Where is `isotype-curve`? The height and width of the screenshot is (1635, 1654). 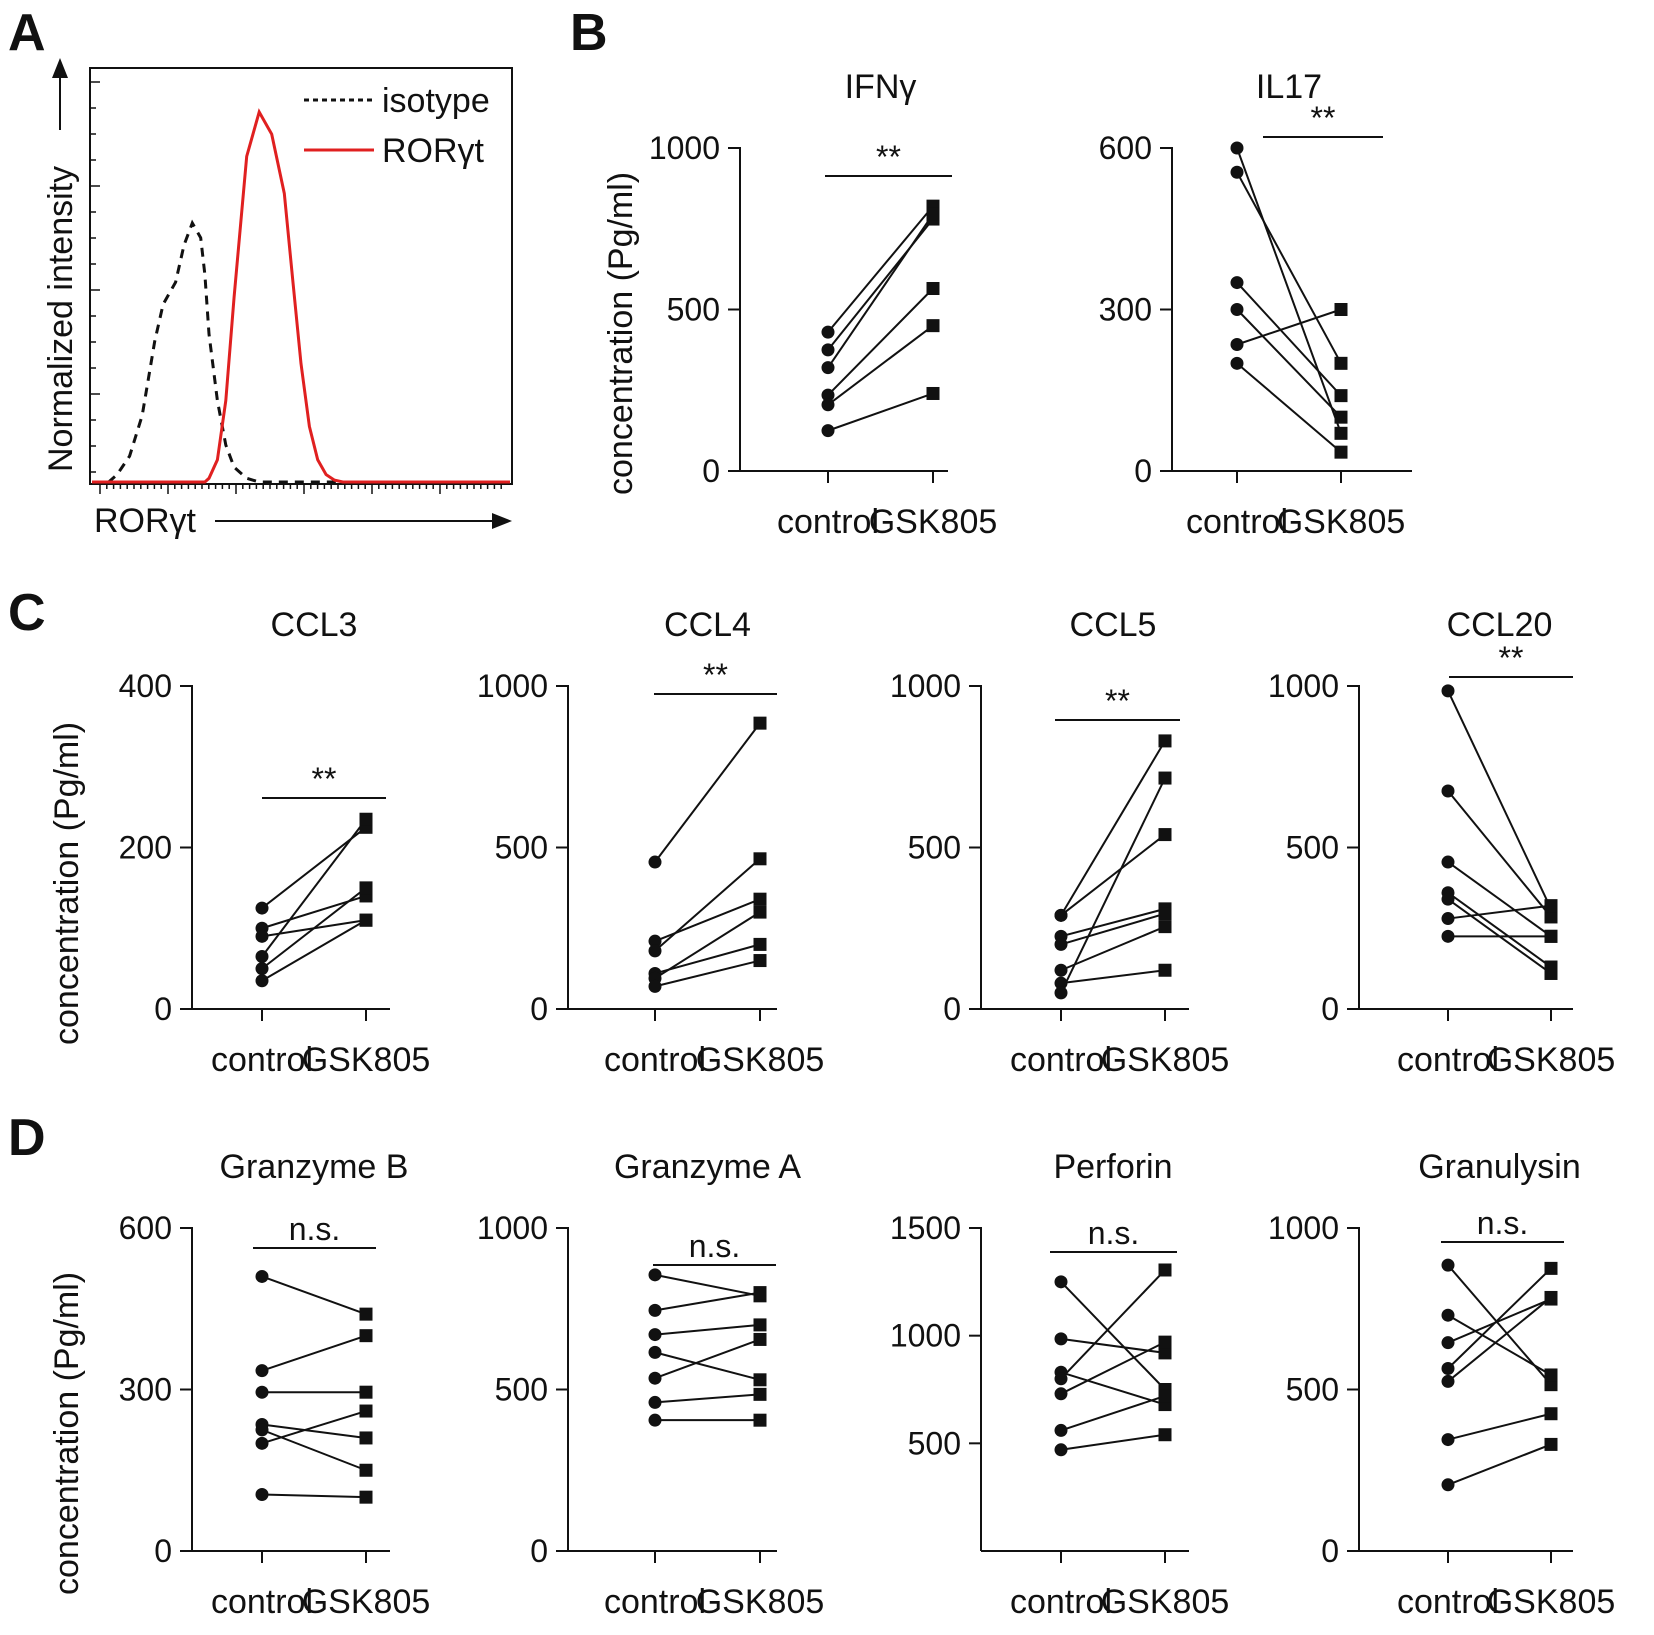 isotype-curve is located at coordinates (301, 351).